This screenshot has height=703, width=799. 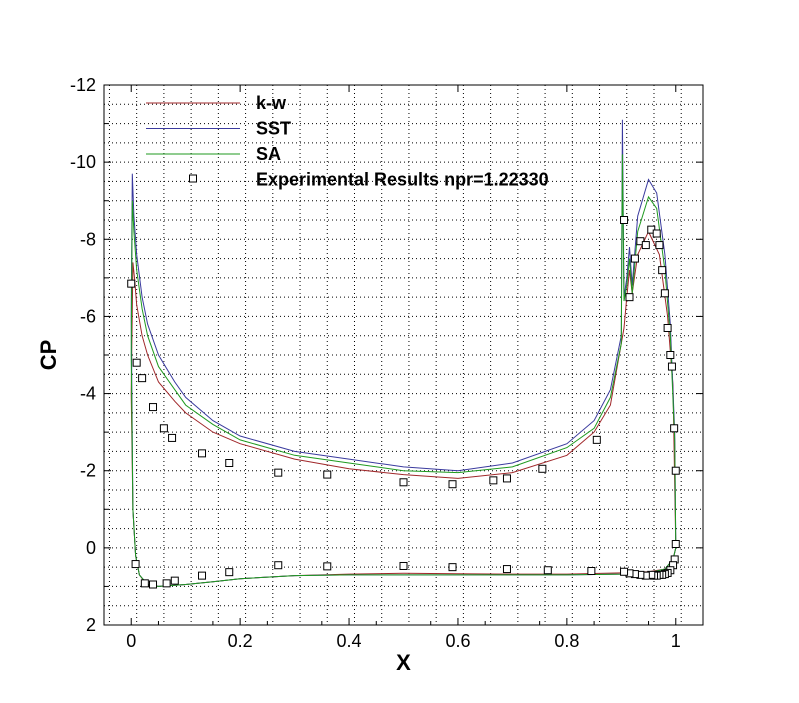 What do you see at coordinates (403, 662) in the screenshot?
I see `x-axis-title: X` at bounding box center [403, 662].